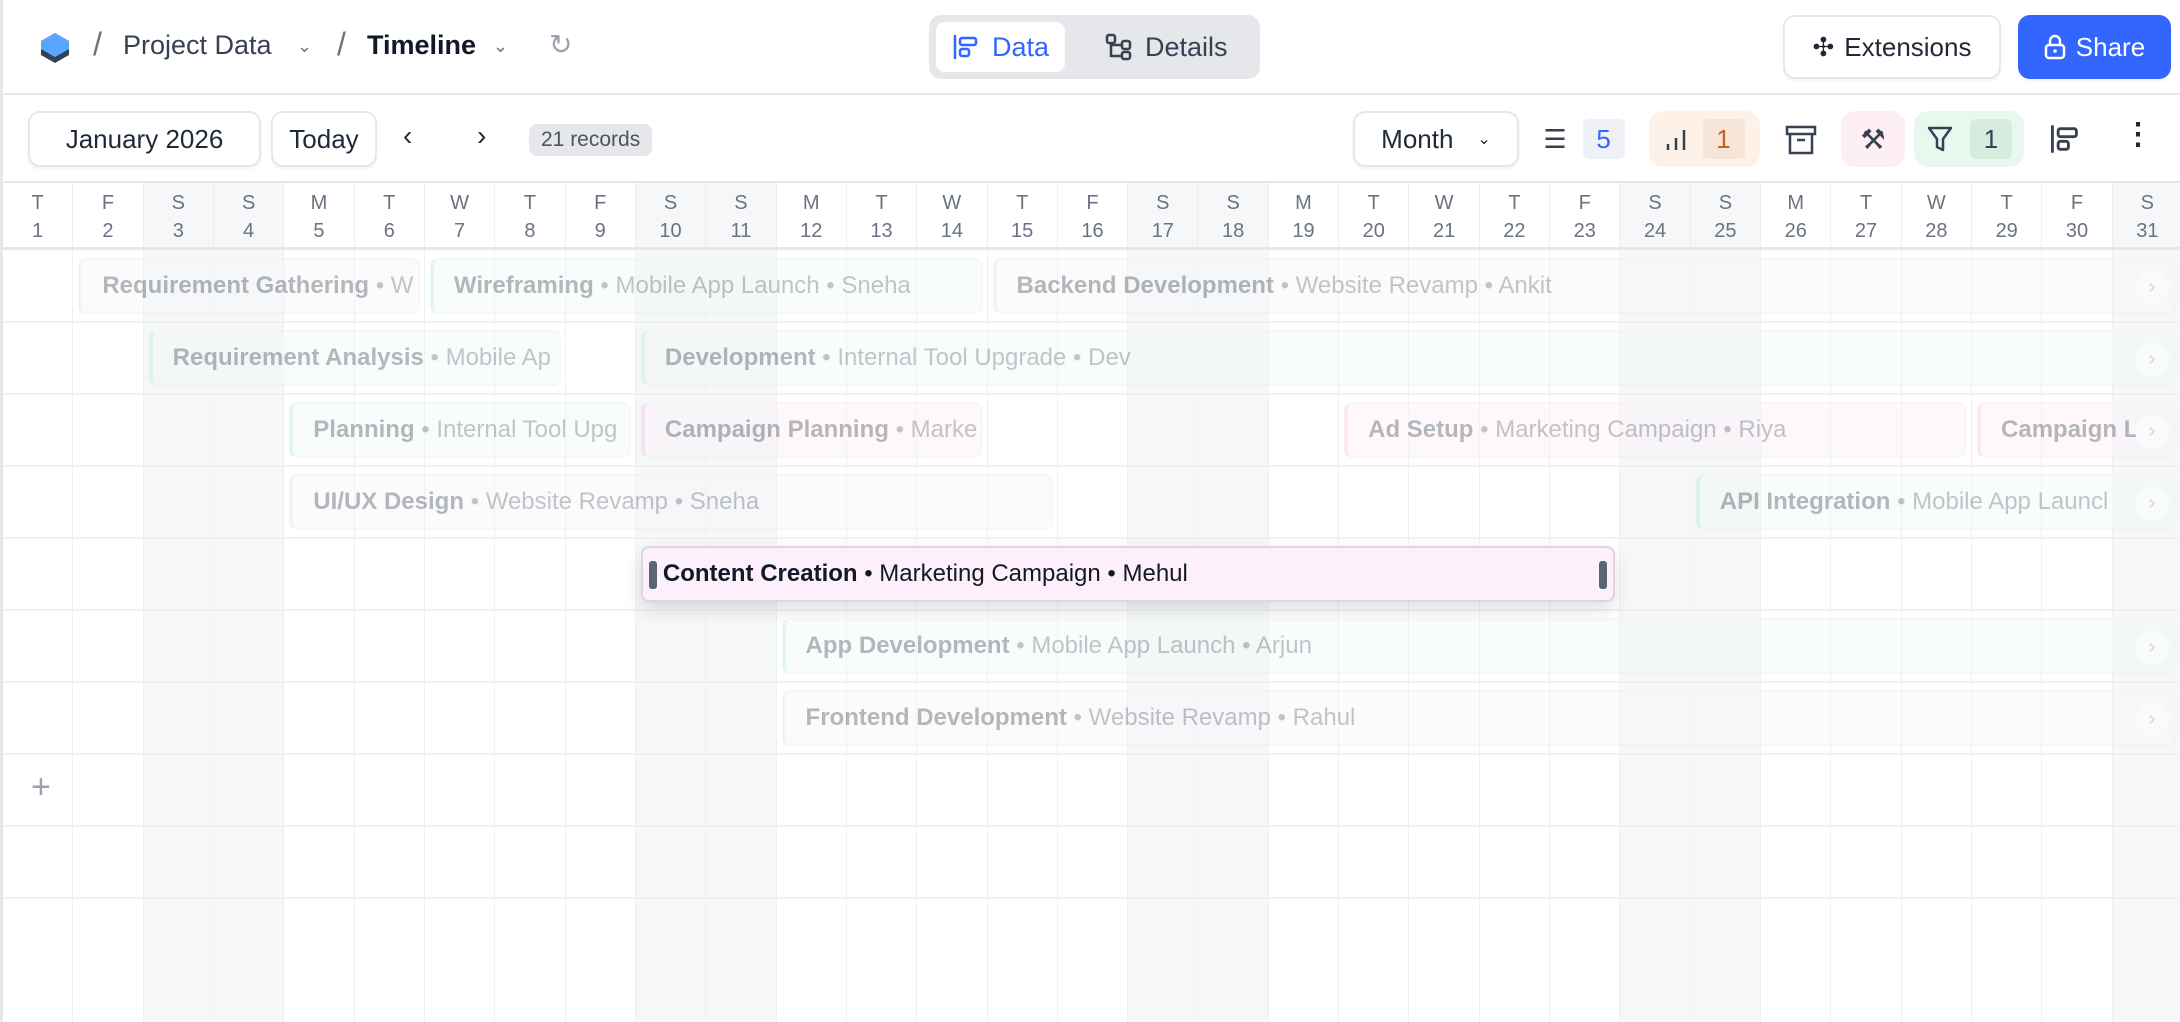 Image resolution: width=2180 pixels, height=1022 pixels. What do you see at coordinates (2077, 430) in the screenshot?
I see `timeline-bar: Campaign L ›` at bounding box center [2077, 430].